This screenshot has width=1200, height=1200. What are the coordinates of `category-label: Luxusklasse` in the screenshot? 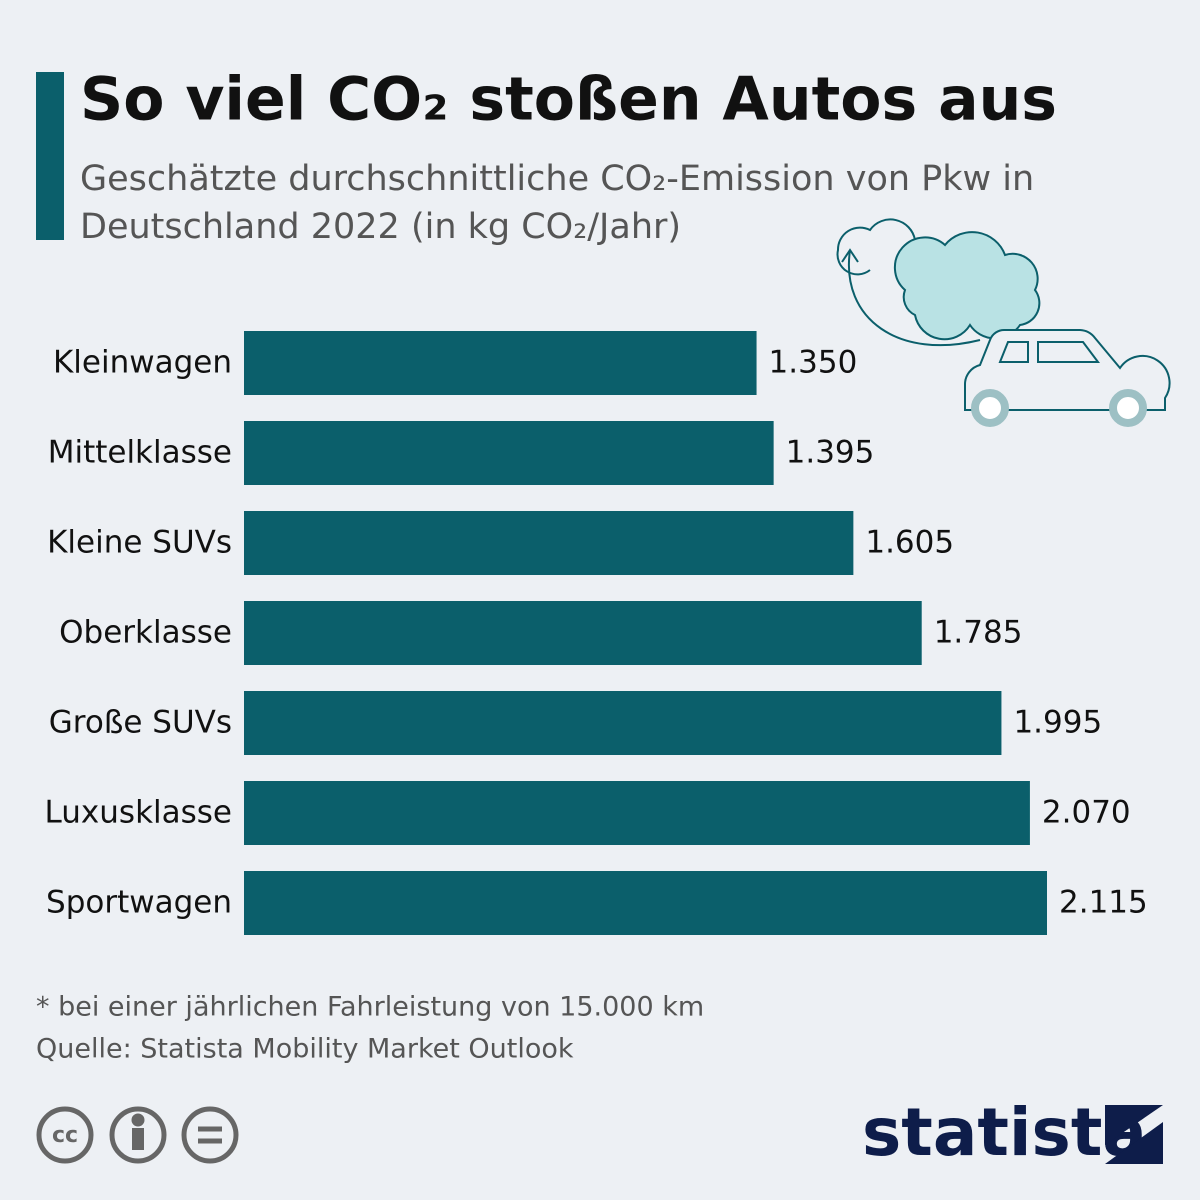 It's located at (138, 813).